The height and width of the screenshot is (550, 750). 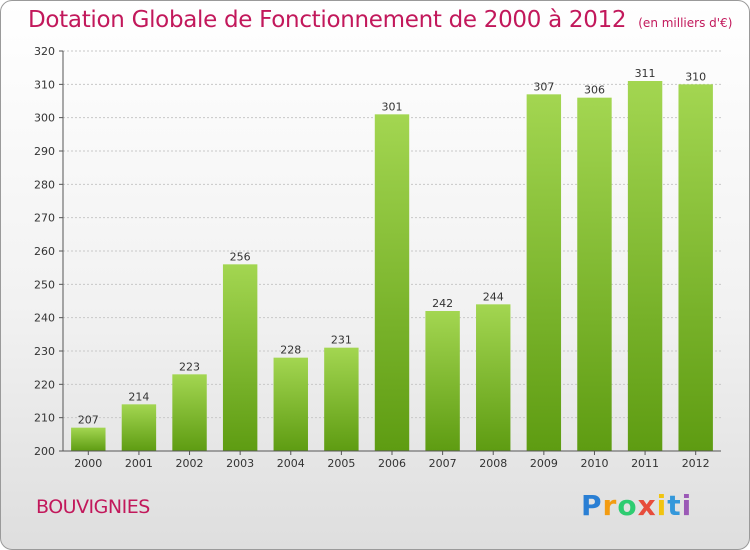 I want to click on y-axis: 200 210 220 230 240 250 260 270 280 290 300 310 320, so click(x=49, y=251).